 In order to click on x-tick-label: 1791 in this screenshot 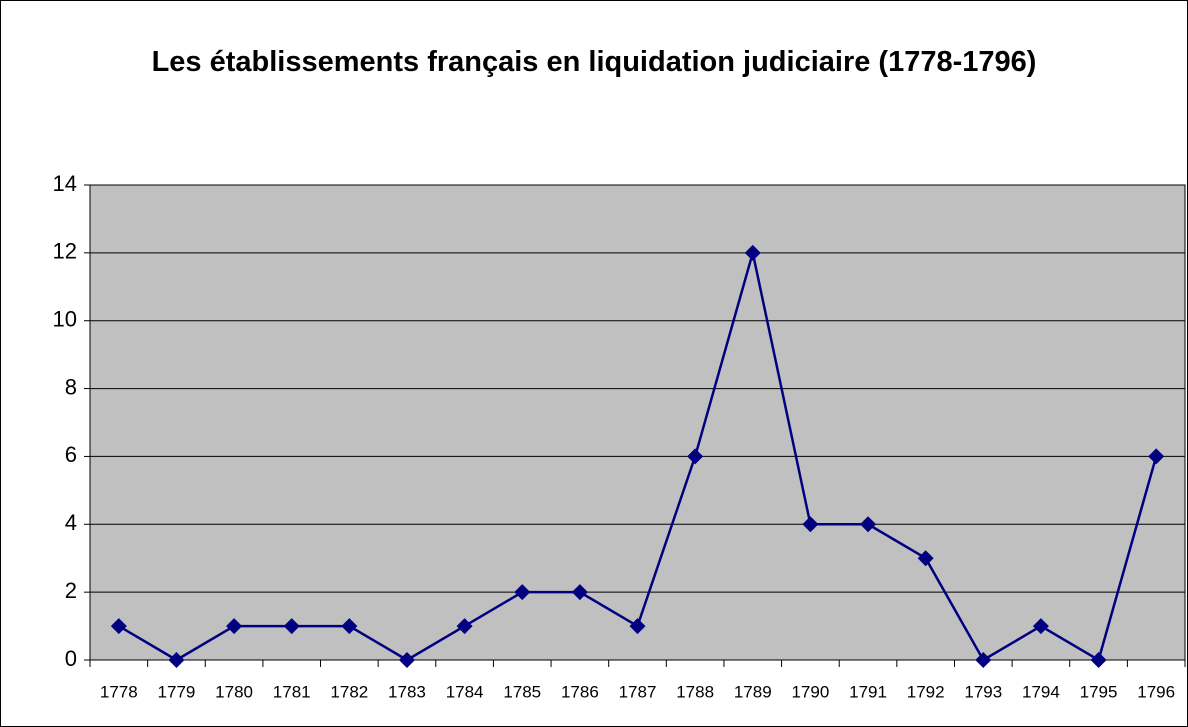, I will do `click(868, 691)`.